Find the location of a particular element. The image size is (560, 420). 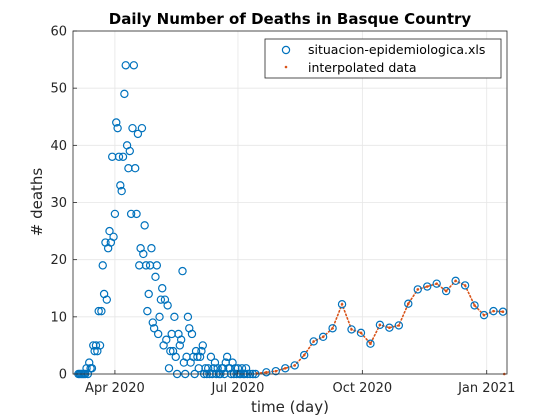

legend-box is located at coordinates (383, 58).